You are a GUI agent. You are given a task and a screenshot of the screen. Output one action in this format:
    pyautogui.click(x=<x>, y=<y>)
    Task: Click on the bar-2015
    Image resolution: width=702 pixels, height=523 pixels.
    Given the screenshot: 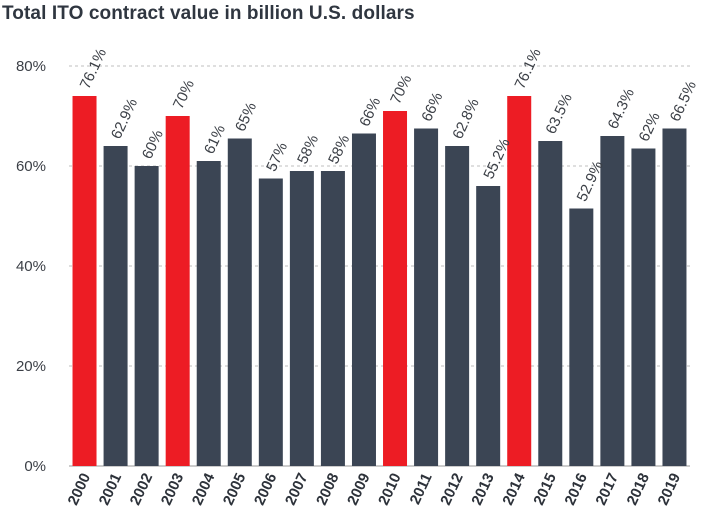 What is the action you would take?
    pyautogui.click(x=550, y=303)
    